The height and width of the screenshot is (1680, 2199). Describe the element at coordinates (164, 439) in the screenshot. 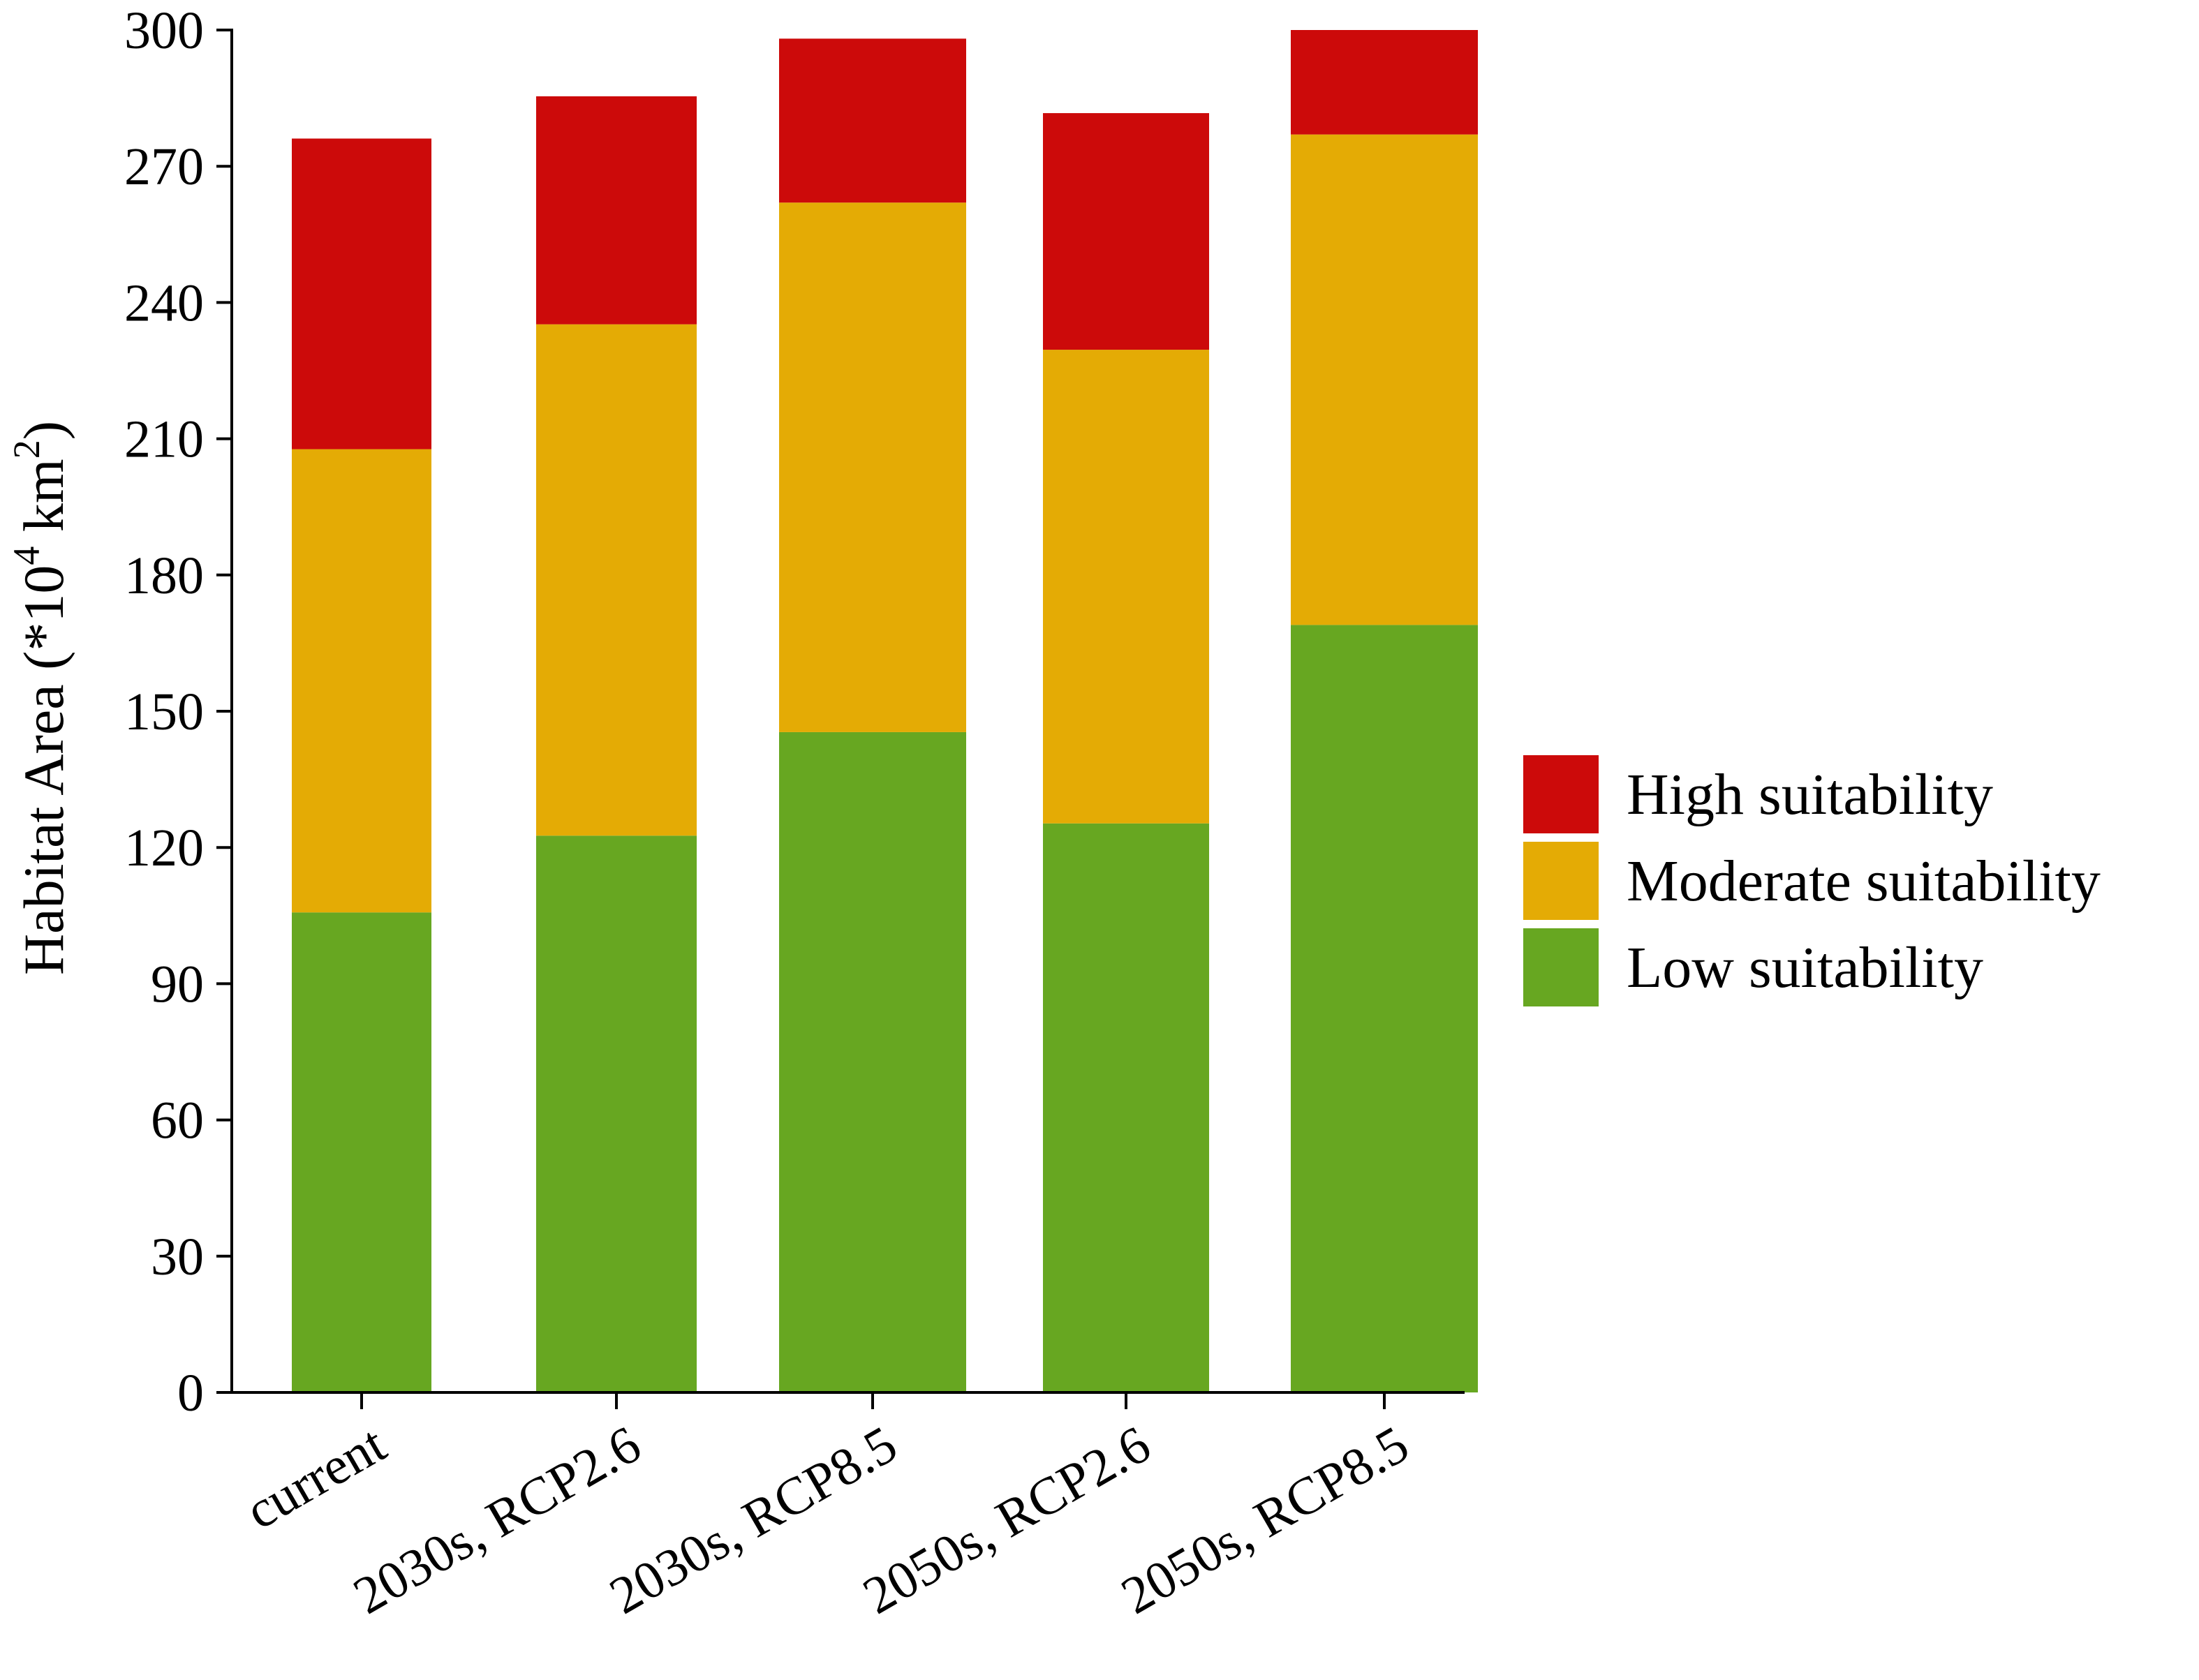

I see `y-tick-label-210: 210` at that location.